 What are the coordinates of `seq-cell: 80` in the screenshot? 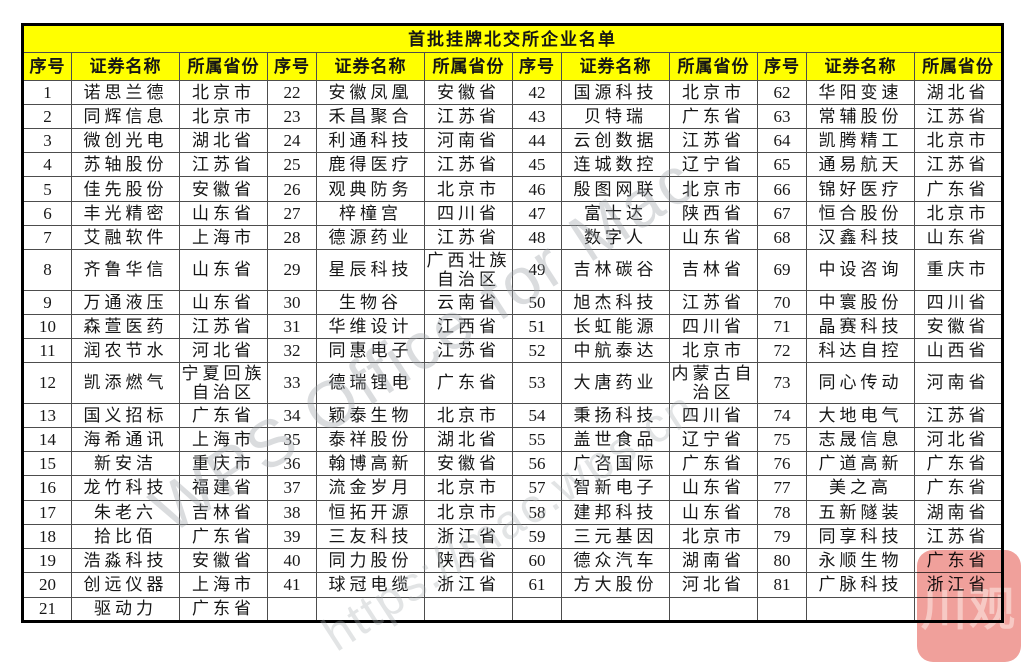 It's located at (782, 561).